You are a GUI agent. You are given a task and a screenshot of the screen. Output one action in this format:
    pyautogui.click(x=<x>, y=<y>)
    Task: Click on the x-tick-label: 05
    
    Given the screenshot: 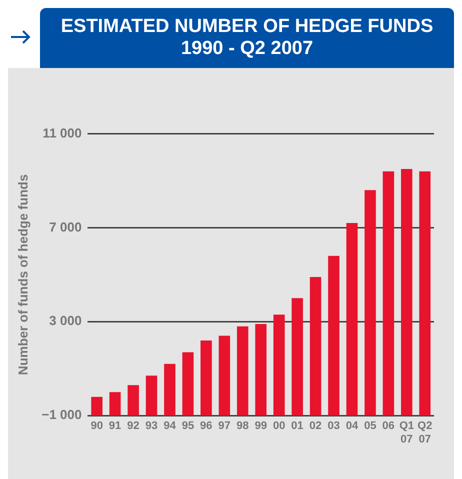 What is the action you would take?
    pyautogui.click(x=370, y=426)
    